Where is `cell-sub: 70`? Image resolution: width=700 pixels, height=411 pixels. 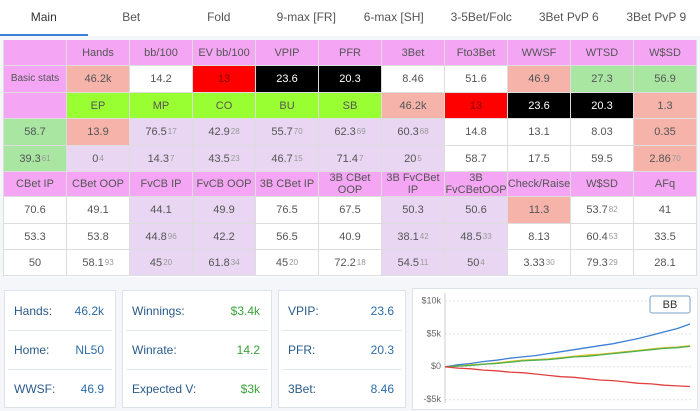 cell-sub: 70 is located at coordinates (676, 158).